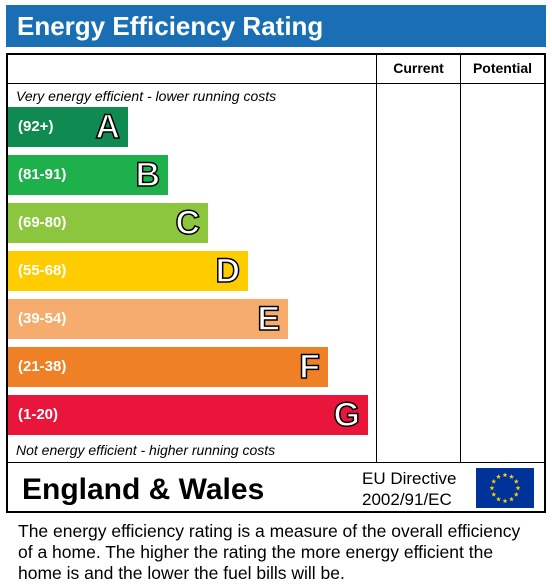  What do you see at coordinates (108, 127) in the screenshot?
I see `rating-band-letter: A` at bounding box center [108, 127].